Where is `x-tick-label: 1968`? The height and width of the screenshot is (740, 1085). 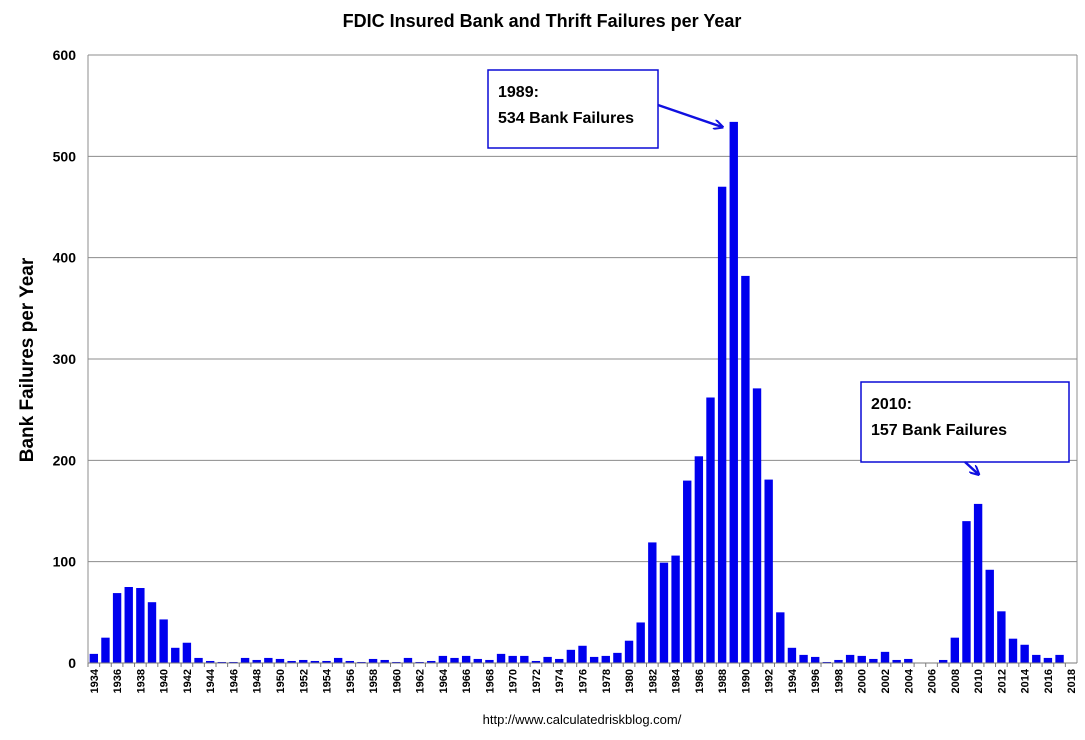
x-tick-label: 1968 is located at coordinates (490, 681).